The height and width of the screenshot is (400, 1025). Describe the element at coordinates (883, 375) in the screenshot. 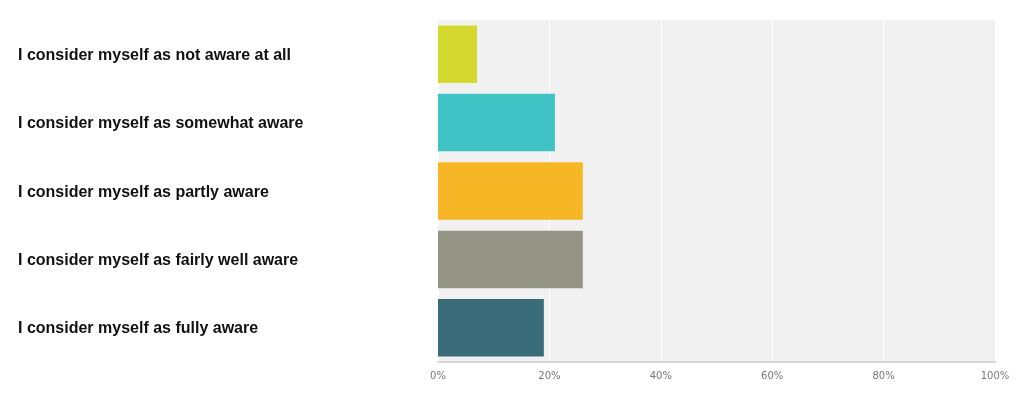

I see `x-tick-label: 80%` at that location.